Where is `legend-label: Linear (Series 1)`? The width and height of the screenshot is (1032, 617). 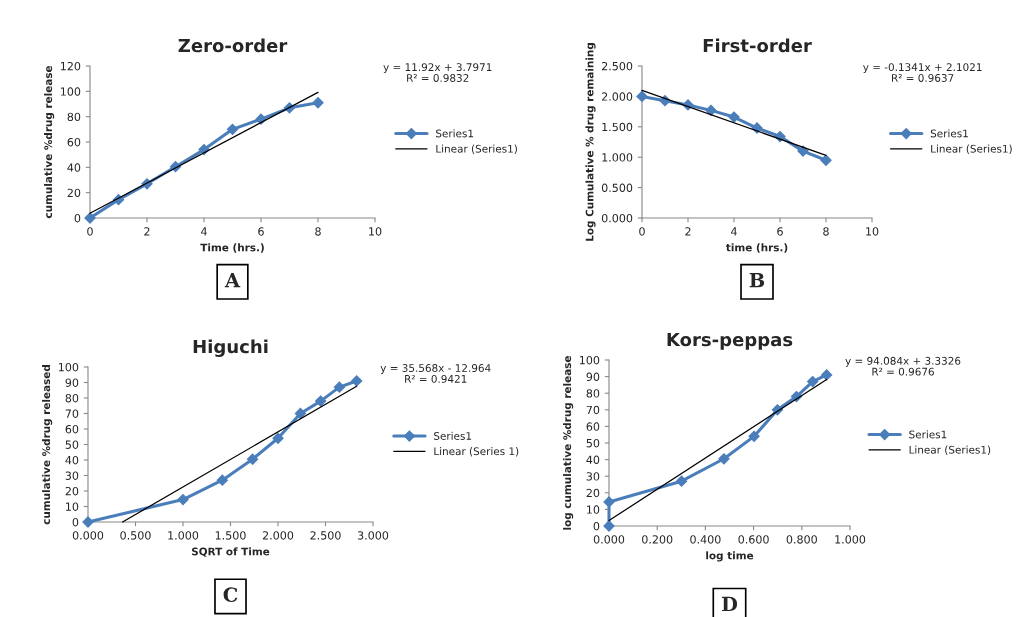
legend-label: Linear (Series 1) is located at coordinates (476, 452).